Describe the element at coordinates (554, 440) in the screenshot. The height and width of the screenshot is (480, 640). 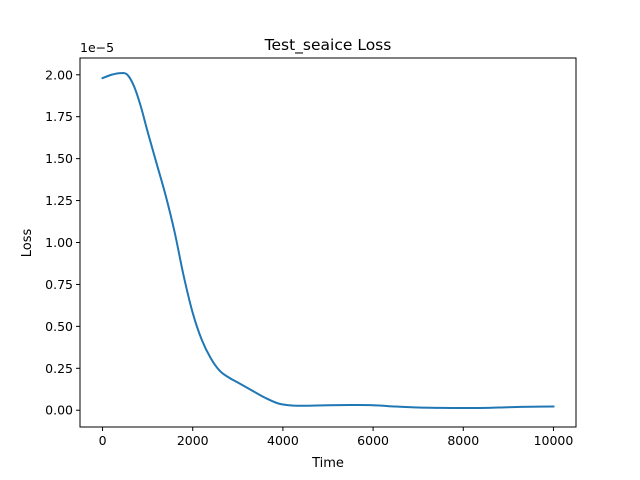
I see `x-tick-label: 10000` at that location.